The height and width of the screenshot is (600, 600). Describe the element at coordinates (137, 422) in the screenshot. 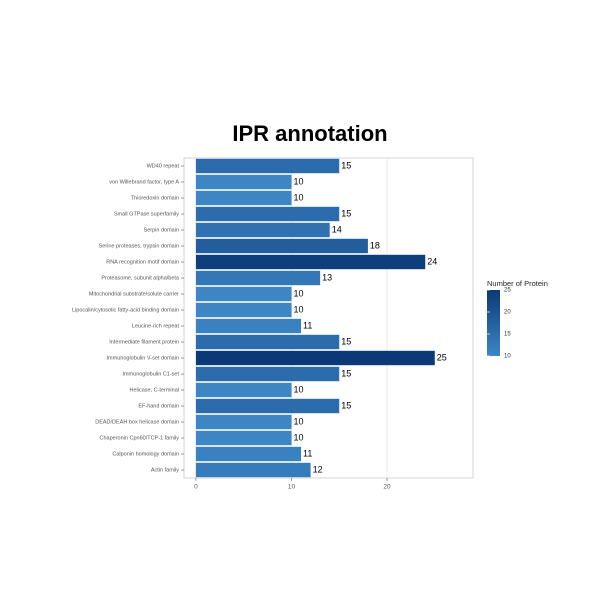

I see `y-tick-label: DEAD/DEAH box helicase domain` at that location.